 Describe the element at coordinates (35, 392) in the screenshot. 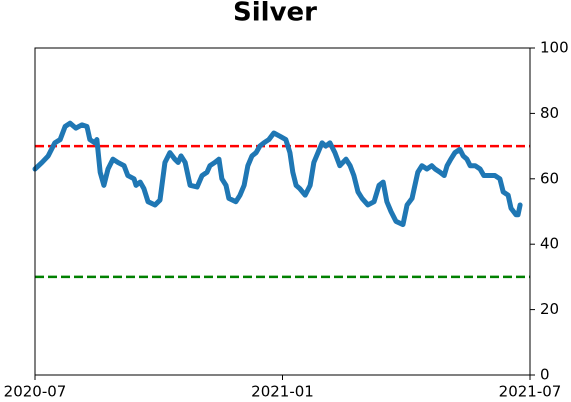

I see `x-tick-label: 2020-07` at that location.